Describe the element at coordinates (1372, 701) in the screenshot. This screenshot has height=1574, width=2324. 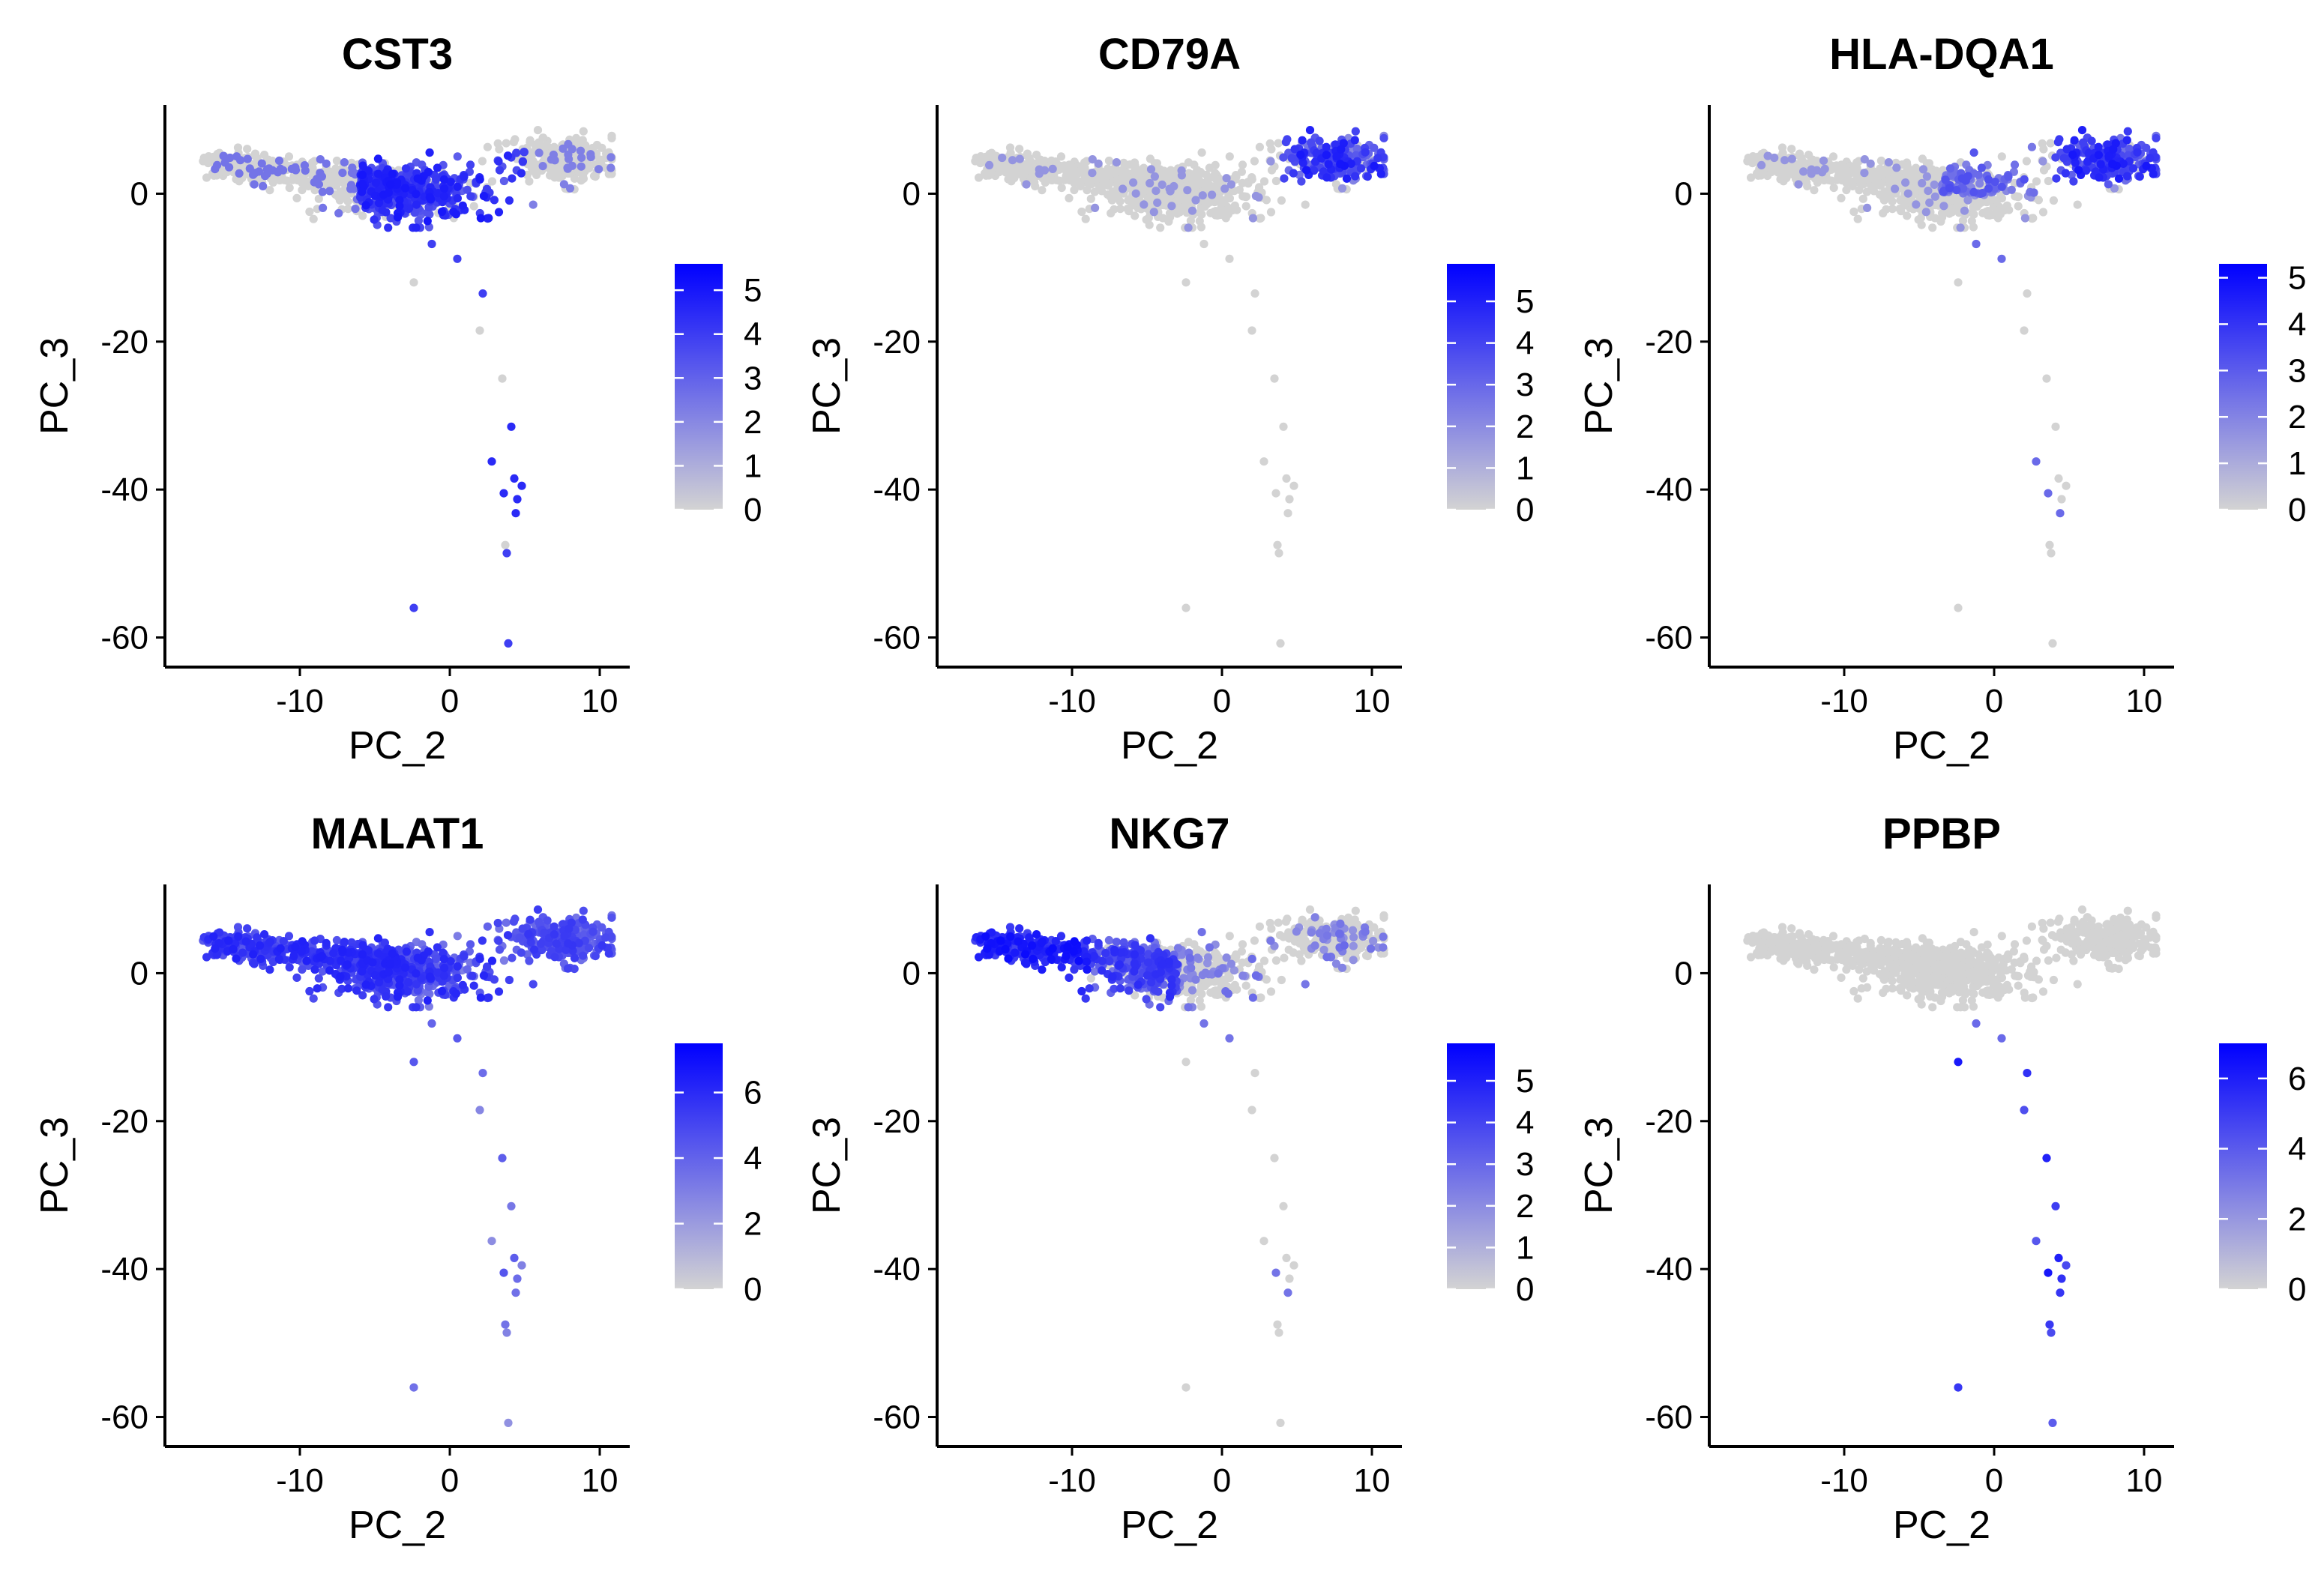
I see `x-tick-label: 10` at that location.